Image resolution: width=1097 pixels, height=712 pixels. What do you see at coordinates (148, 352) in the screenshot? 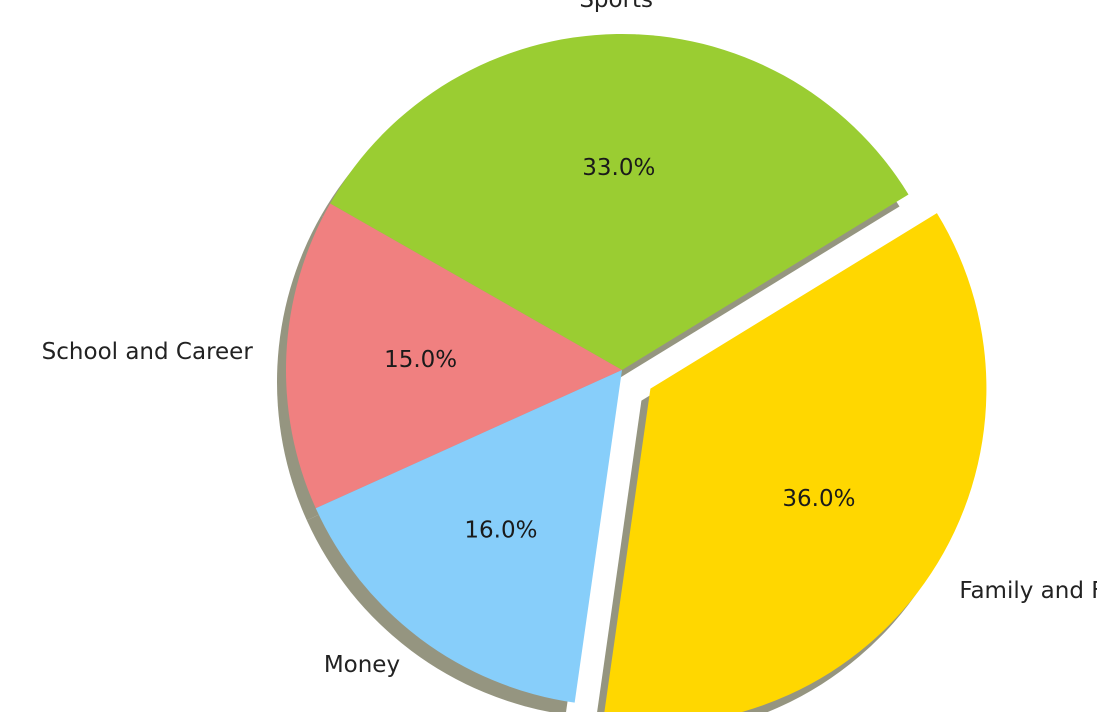
I see `slice-label-school-and-career: School and Career` at bounding box center [148, 352].